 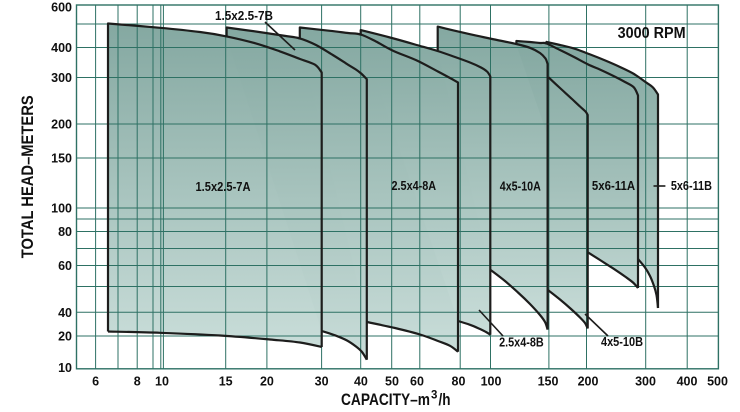 What do you see at coordinates (414, 186) in the screenshot?
I see `svg-text: 2.5x4-8A` at bounding box center [414, 186].